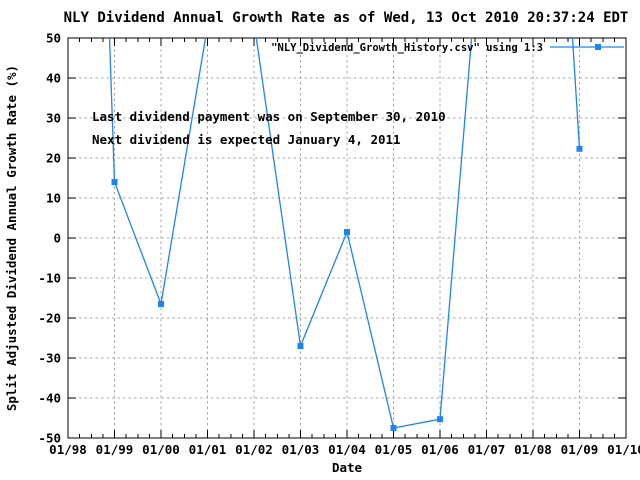 This screenshot has width=640, height=480. What do you see at coordinates (49, 358) in the screenshot?
I see `y-tick-label: -30` at bounding box center [49, 358].